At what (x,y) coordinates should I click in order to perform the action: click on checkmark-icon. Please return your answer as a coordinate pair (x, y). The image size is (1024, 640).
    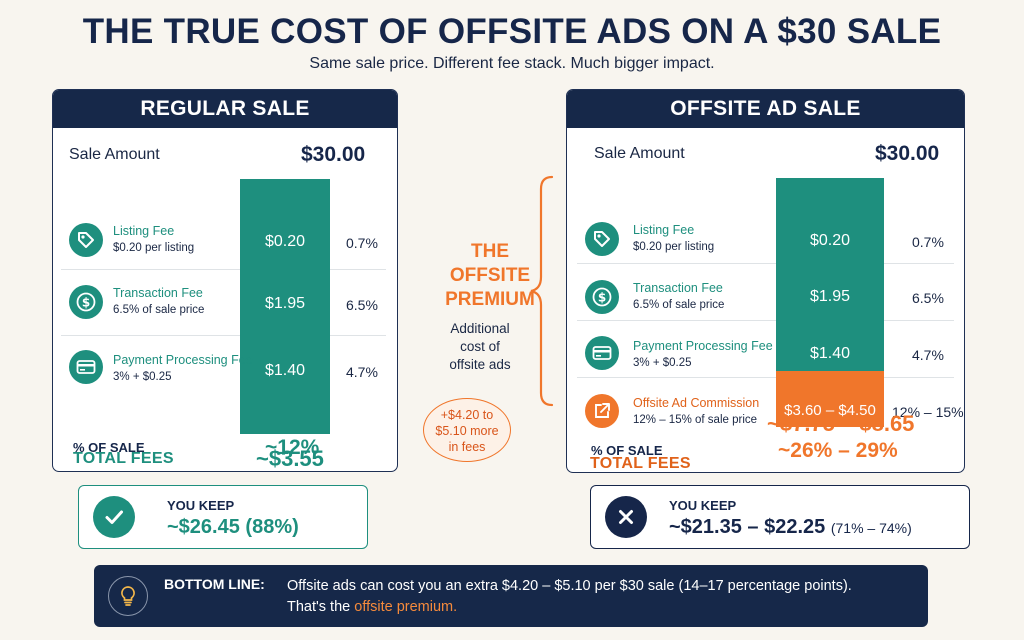
    Looking at the image, I should click on (114, 517).